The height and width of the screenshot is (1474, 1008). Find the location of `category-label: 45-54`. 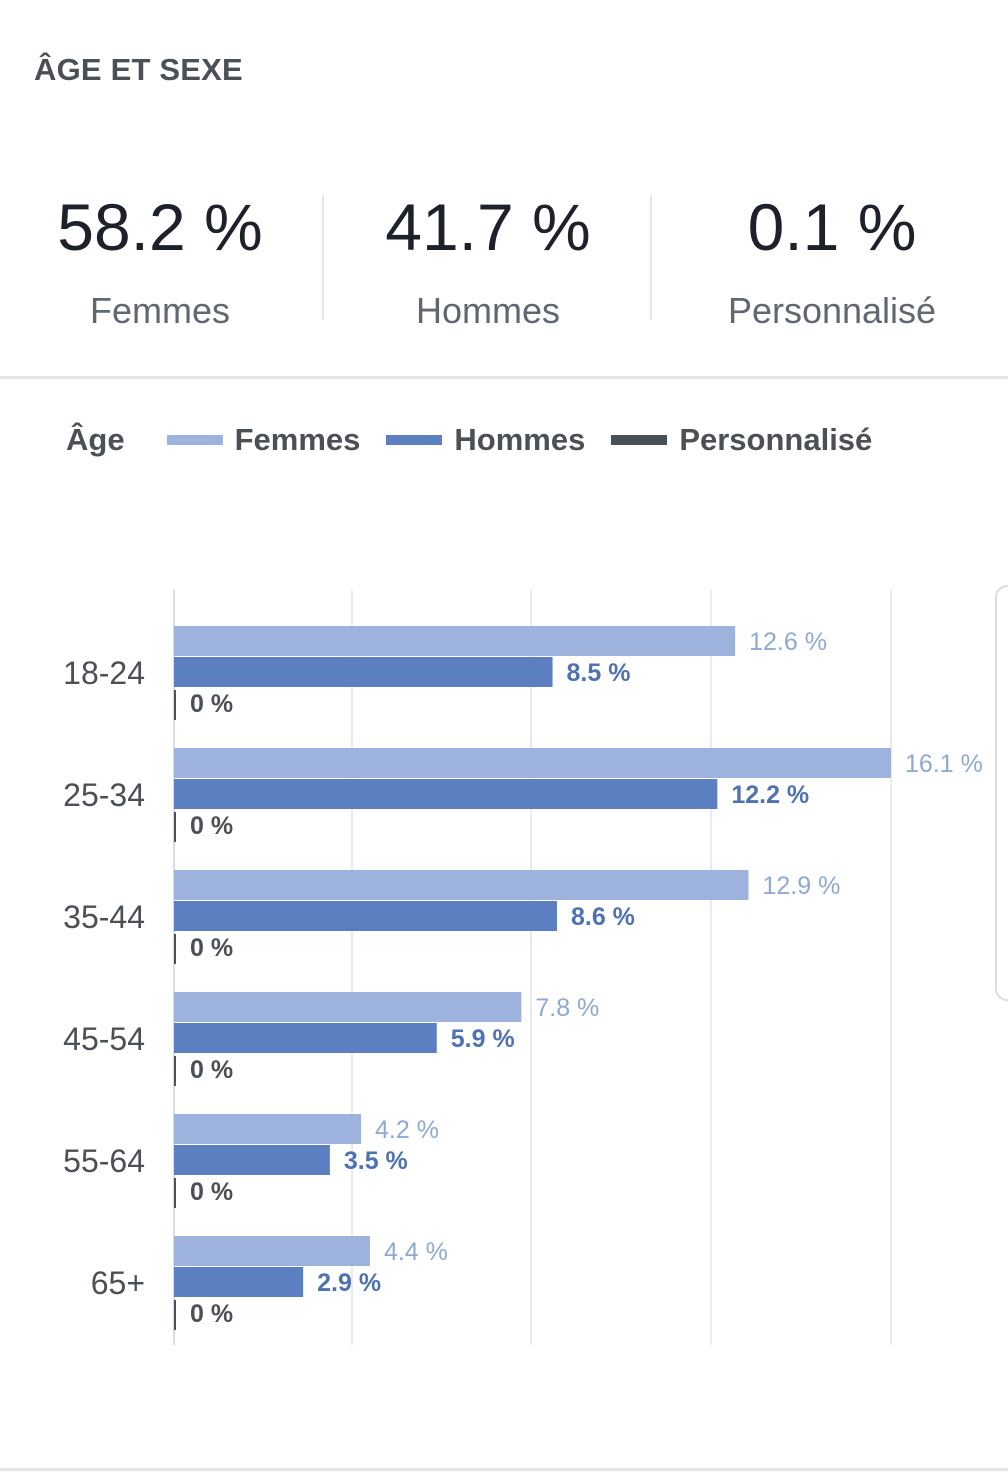

category-label: 45-54 is located at coordinates (104, 1039).